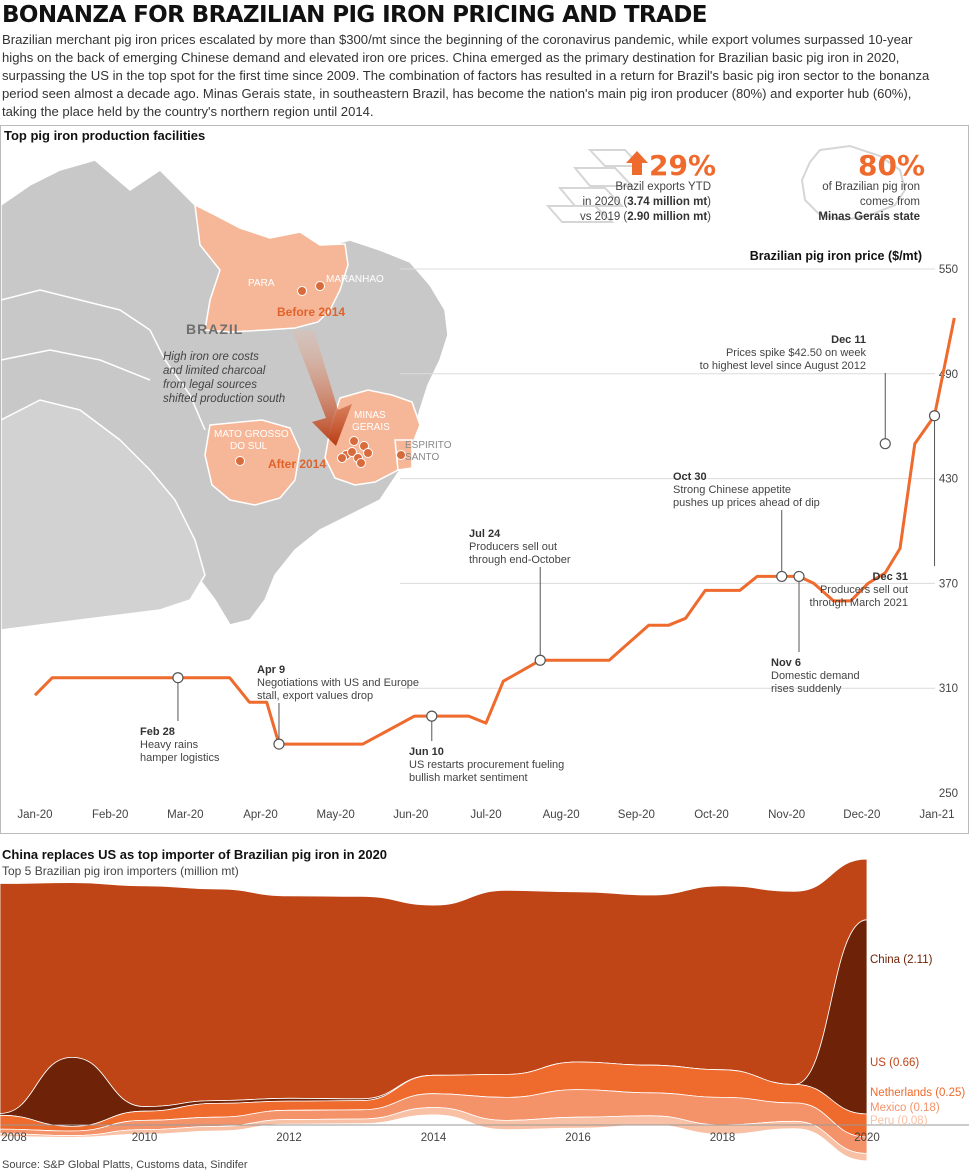 The width and height of the screenshot is (971, 1174). I want to click on map-note-line-2: and limited charcoal, so click(214, 371).